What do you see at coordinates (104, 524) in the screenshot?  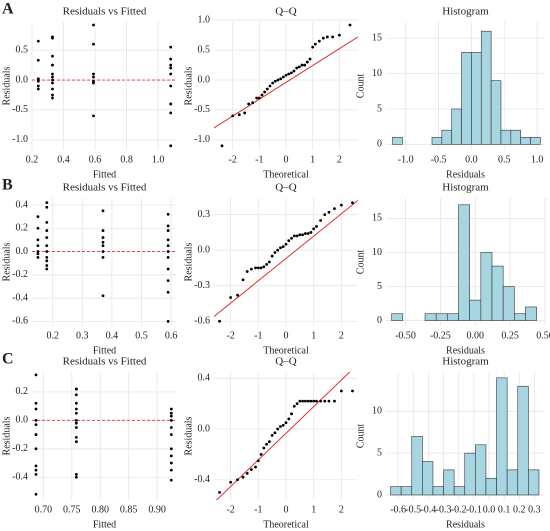 I see `x-axis-label: Fitted` at bounding box center [104, 524].